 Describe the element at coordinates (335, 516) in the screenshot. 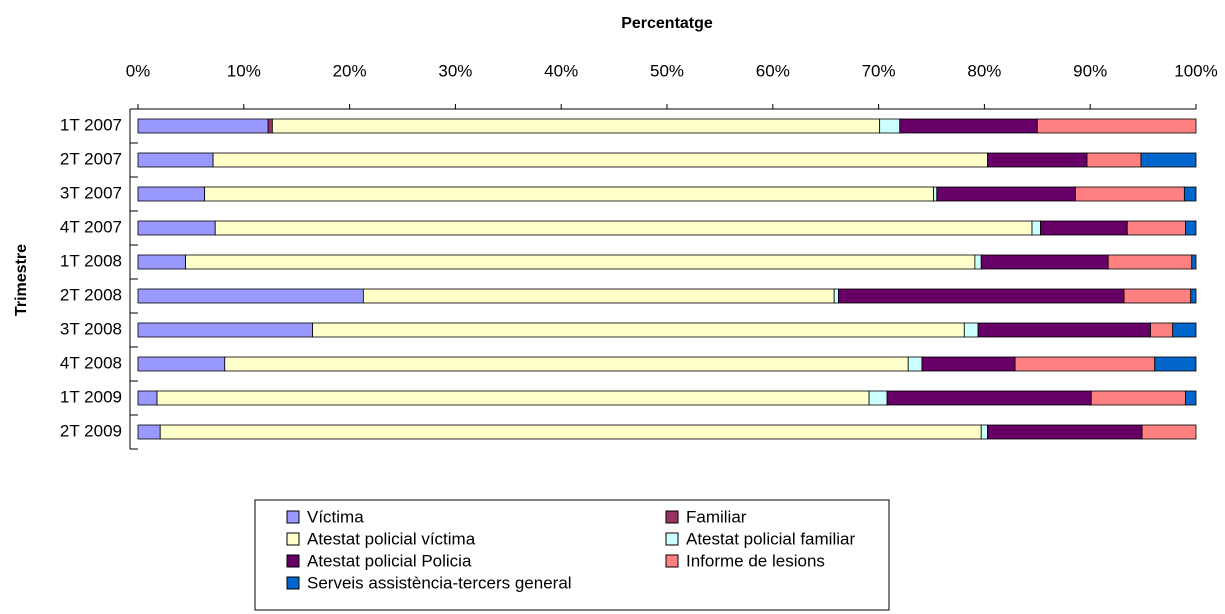

I see `legend-label: Víctima` at that location.